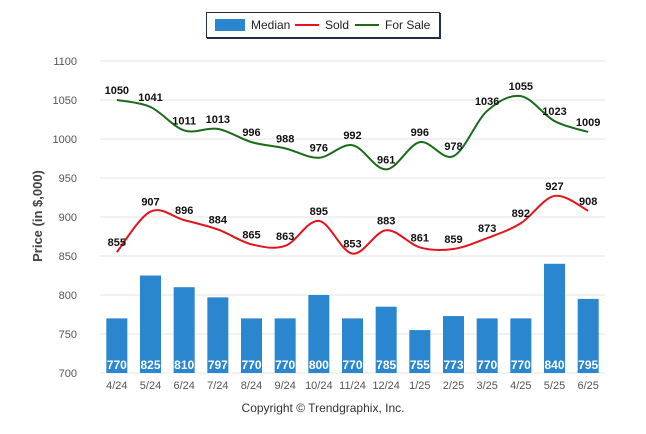  What do you see at coordinates (37, 216) in the screenshot?
I see `y-axis-label: Price (in $,000)` at bounding box center [37, 216].